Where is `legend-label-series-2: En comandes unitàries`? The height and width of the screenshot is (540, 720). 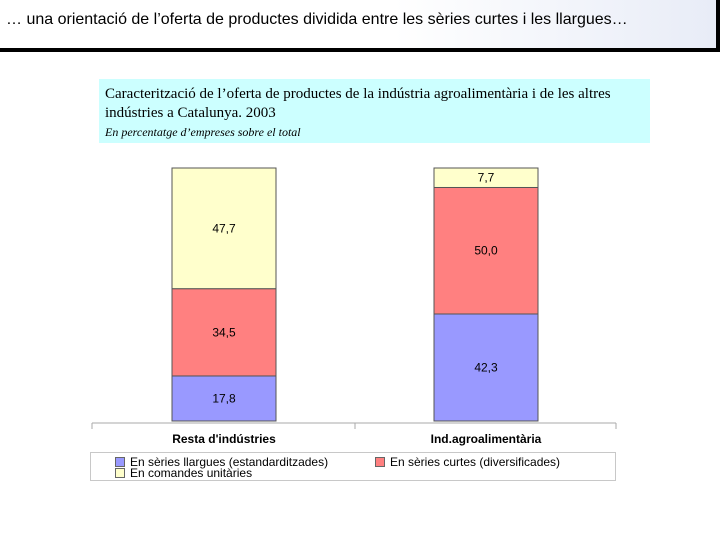
legend-label-series-2: En comandes unitàries is located at coordinates (191, 473).